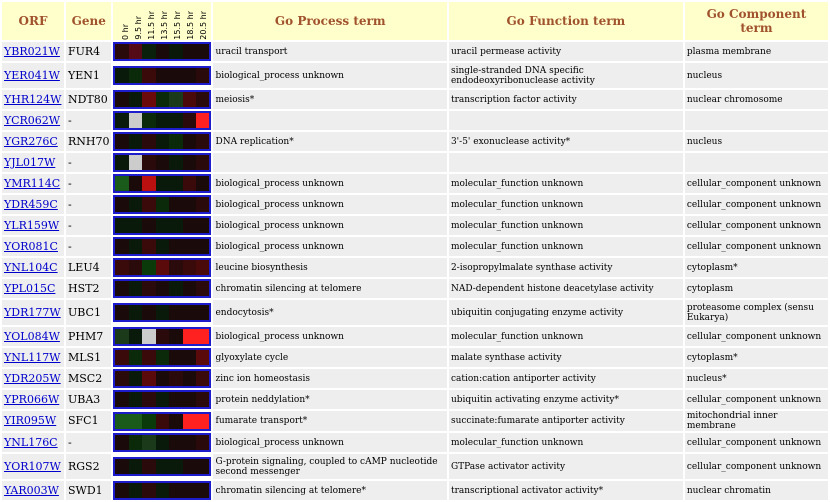 The width and height of the screenshot is (830, 502). What do you see at coordinates (330, 312) in the screenshot?
I see `process-term-cell: endocytosis*` at bounding box center [330, 312].